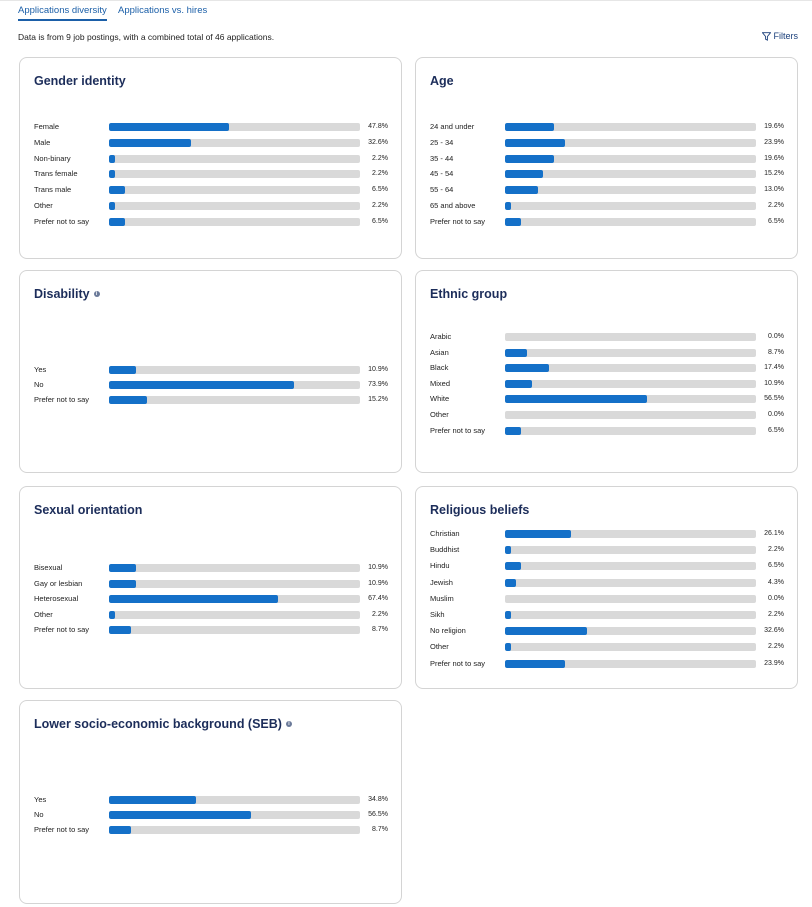  I want to click on bar-row: Mixed 10.9%, so click(606, 384).